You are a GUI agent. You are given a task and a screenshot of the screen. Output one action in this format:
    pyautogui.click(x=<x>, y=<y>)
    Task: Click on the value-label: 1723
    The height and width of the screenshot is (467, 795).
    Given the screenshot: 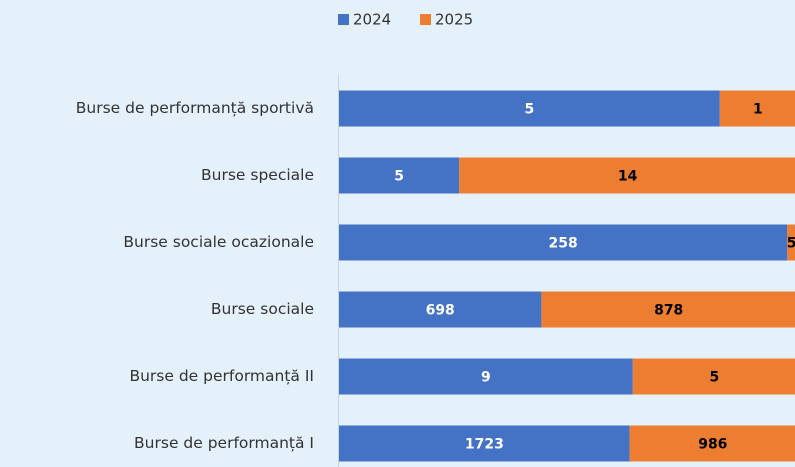 What is the action you would take?
    pyautogui.click(x=484, y=445)
    